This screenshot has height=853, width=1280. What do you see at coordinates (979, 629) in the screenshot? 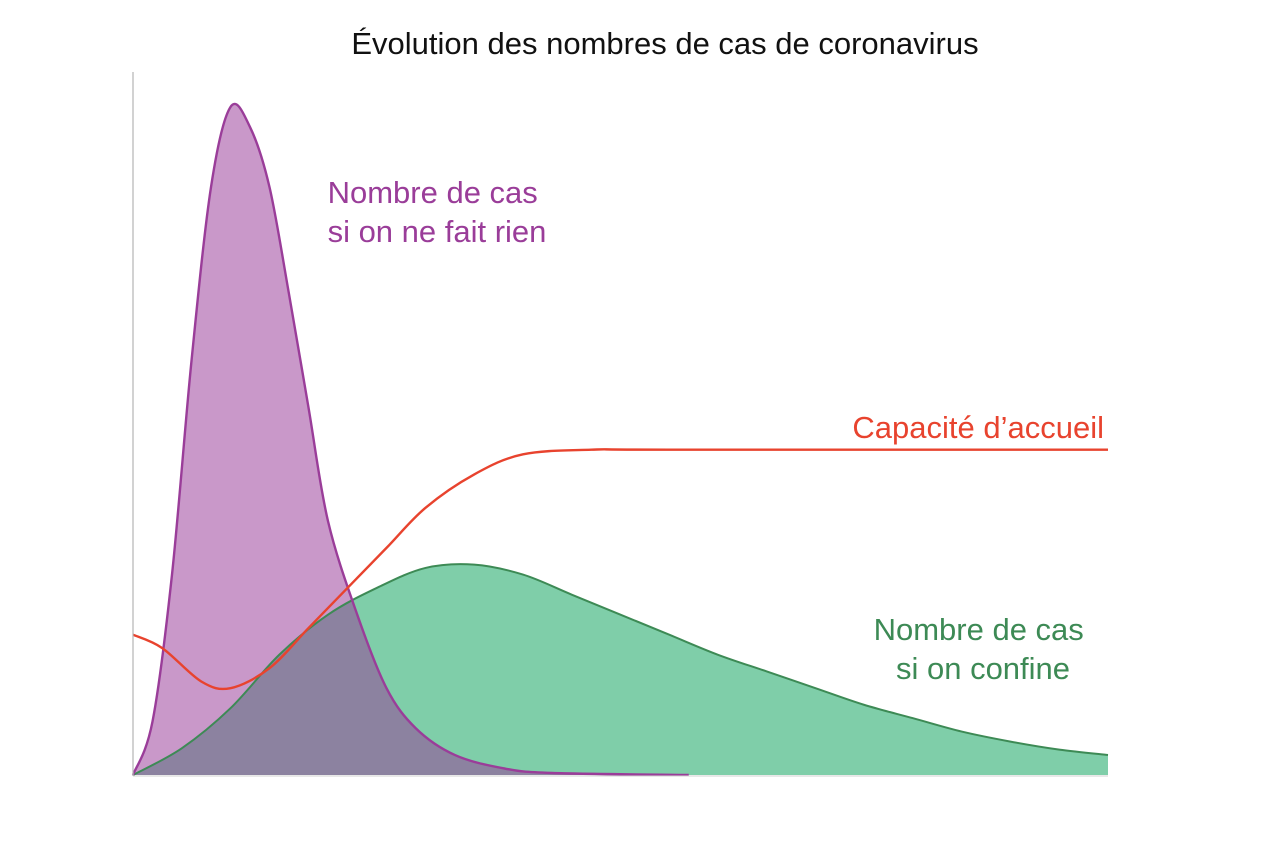
I see `label-confine-line-1: Nombre de cas` at bounding box center [979, 629].